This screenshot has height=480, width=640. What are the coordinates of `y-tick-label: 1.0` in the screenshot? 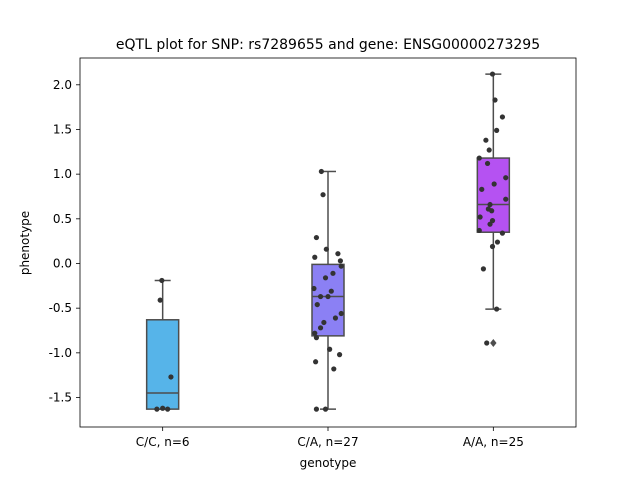 It's located at (62, 174).